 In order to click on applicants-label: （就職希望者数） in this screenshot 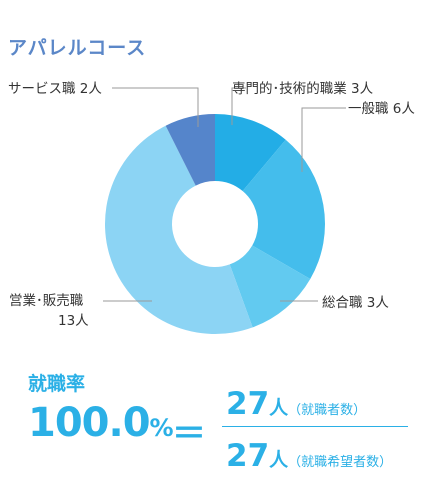, I will do `click(340, 462)`.